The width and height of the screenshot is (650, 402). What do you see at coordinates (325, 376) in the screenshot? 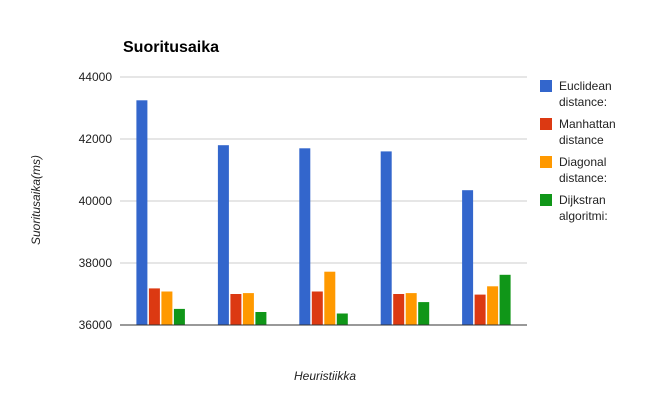
I see `x-axis-label: Heuristiikka` at bounding box center [325, 376].